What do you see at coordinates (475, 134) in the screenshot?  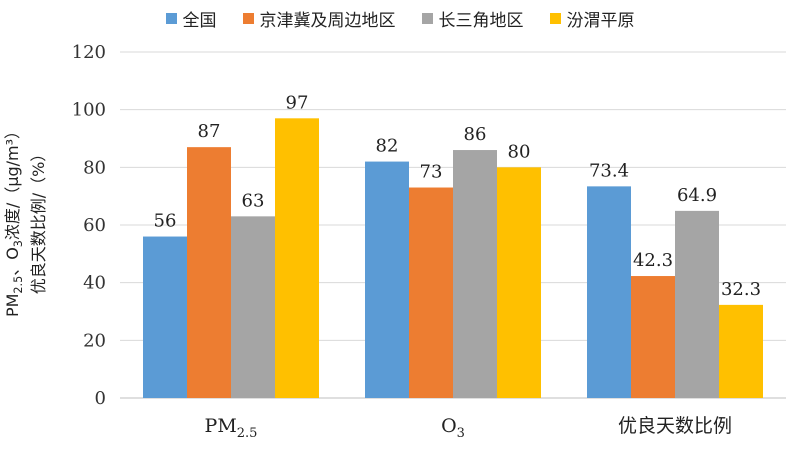 I see `bar-data-label: 86` at bounding box center [475, 134].